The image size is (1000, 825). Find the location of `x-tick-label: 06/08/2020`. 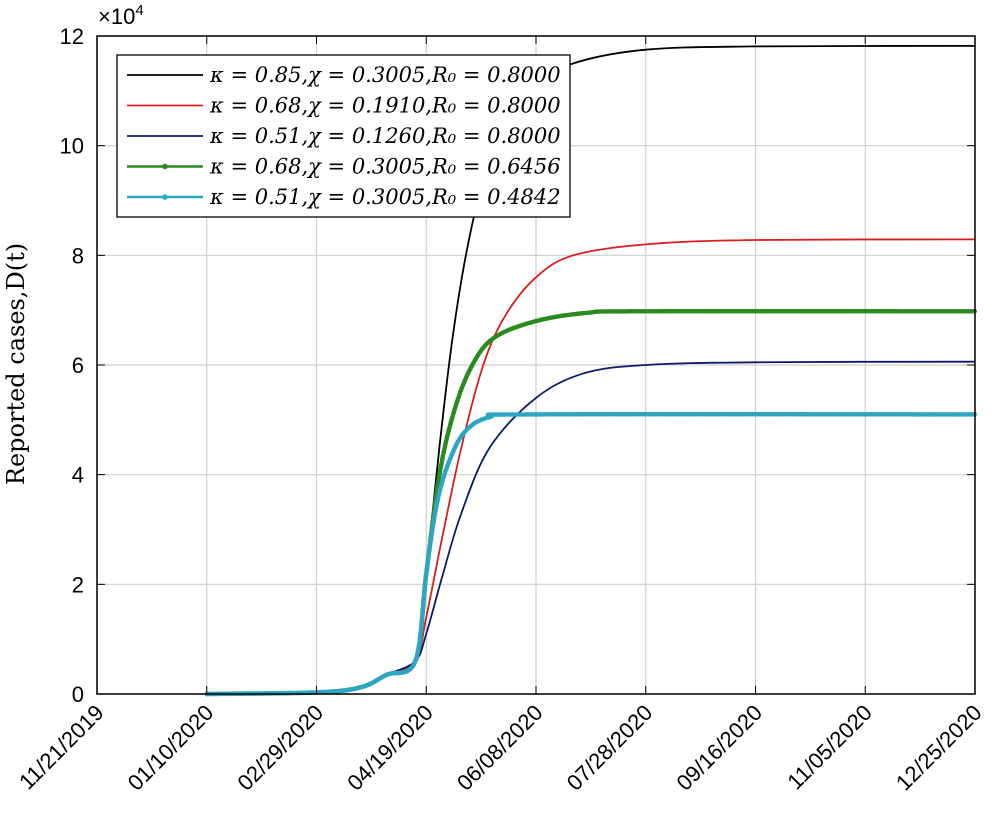

x-tick-label: 06/08/2020 is located at coordinates (500, 748).